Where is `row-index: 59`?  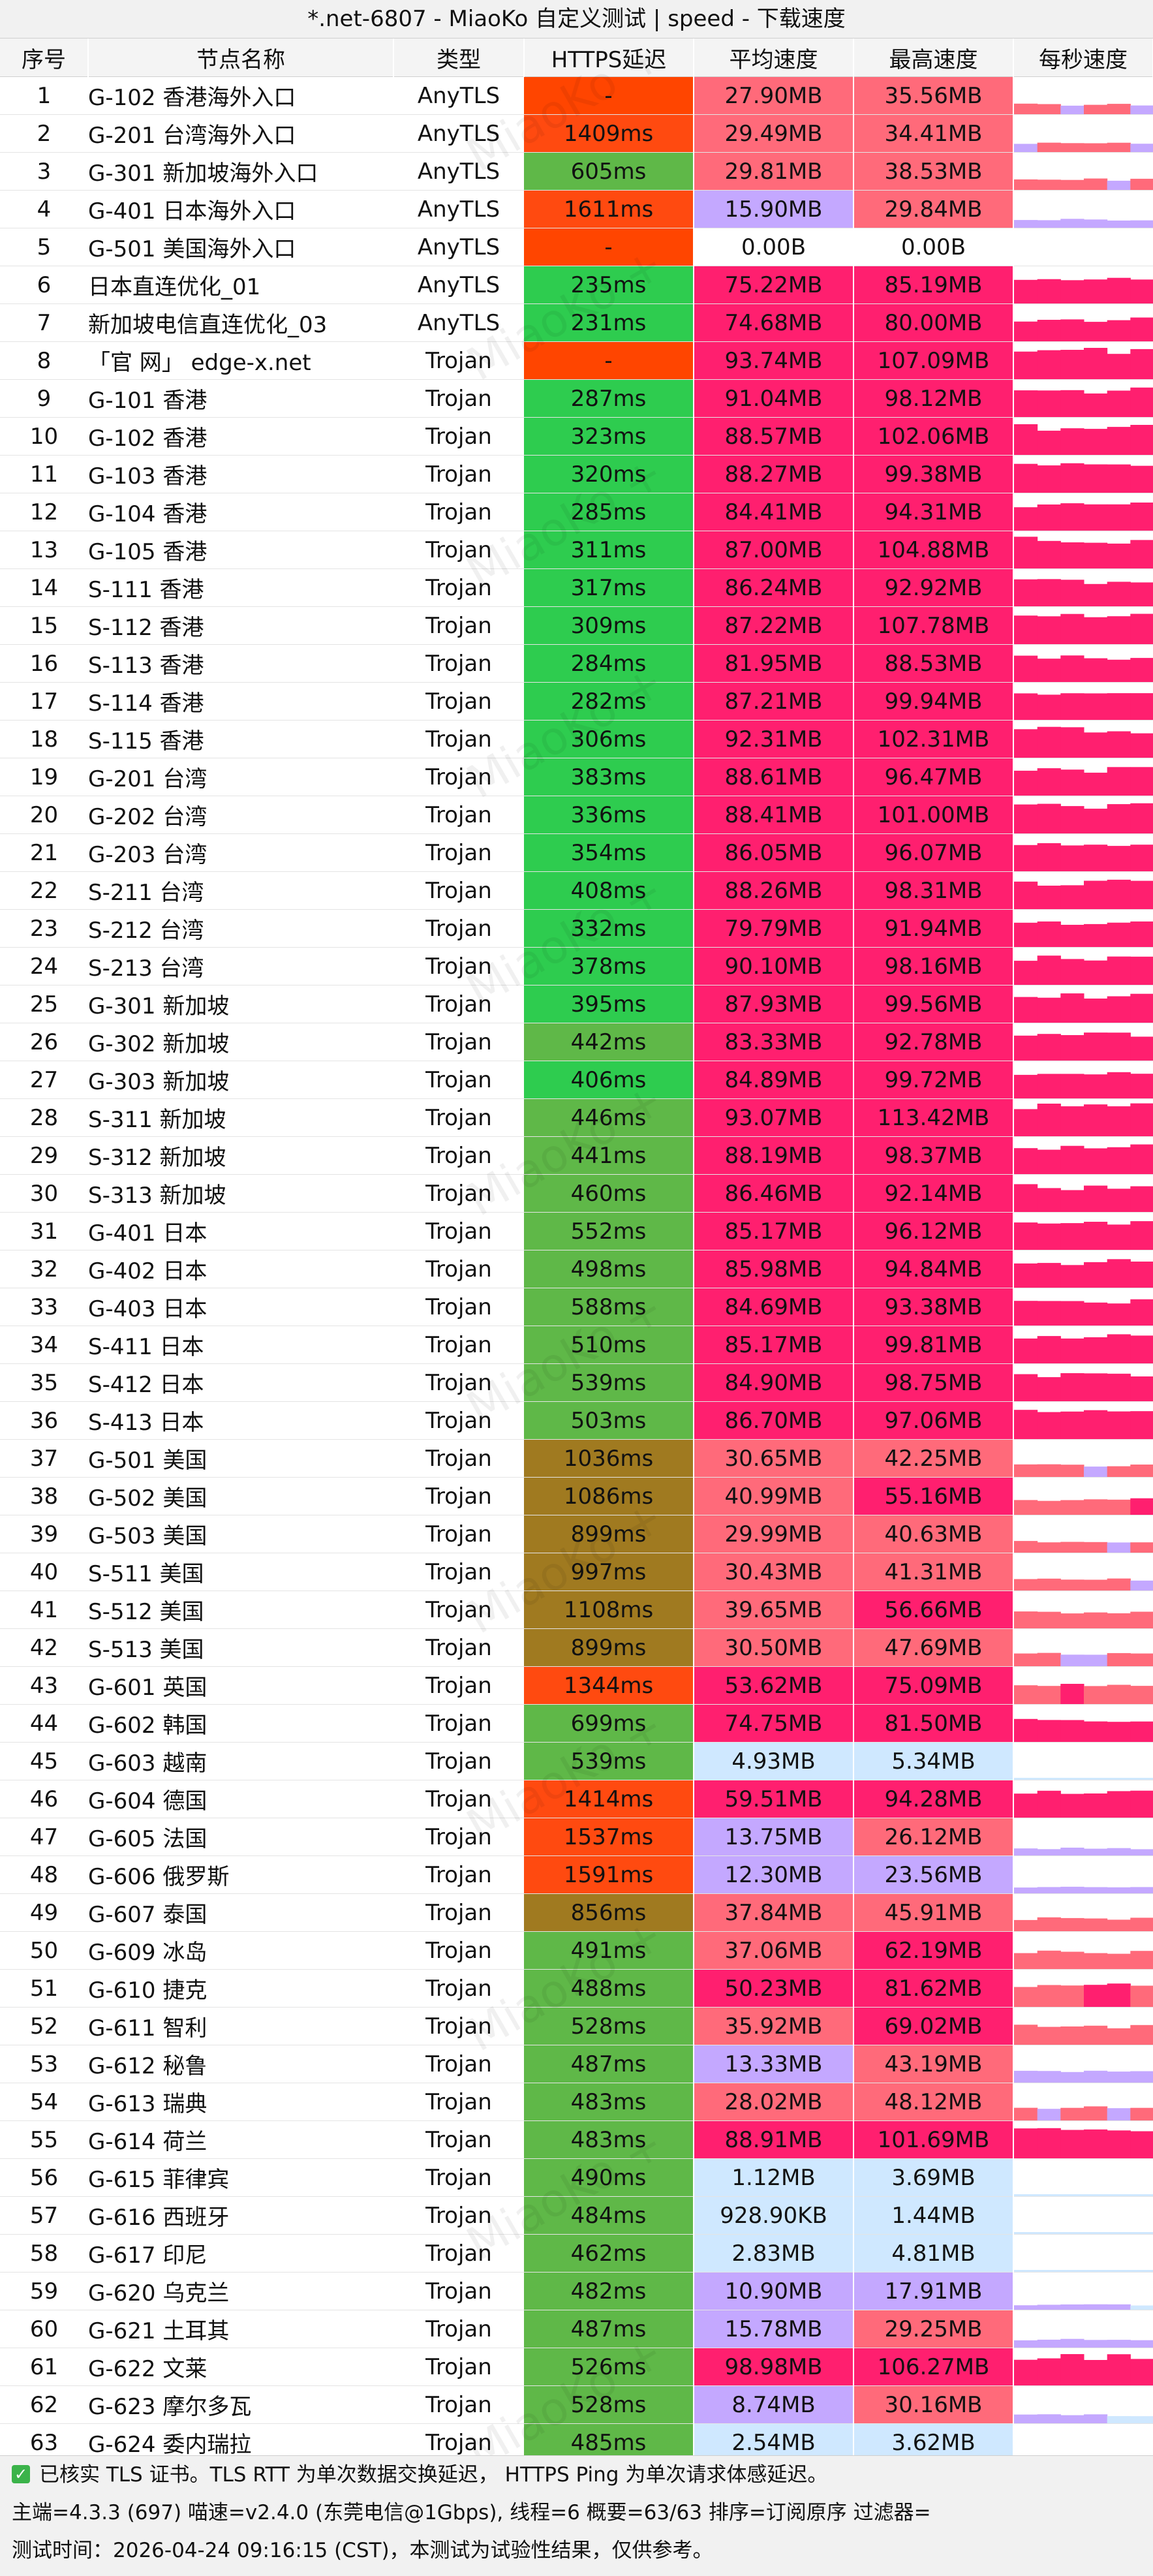
row-index: 59 is located at coordinates (44, 2291).